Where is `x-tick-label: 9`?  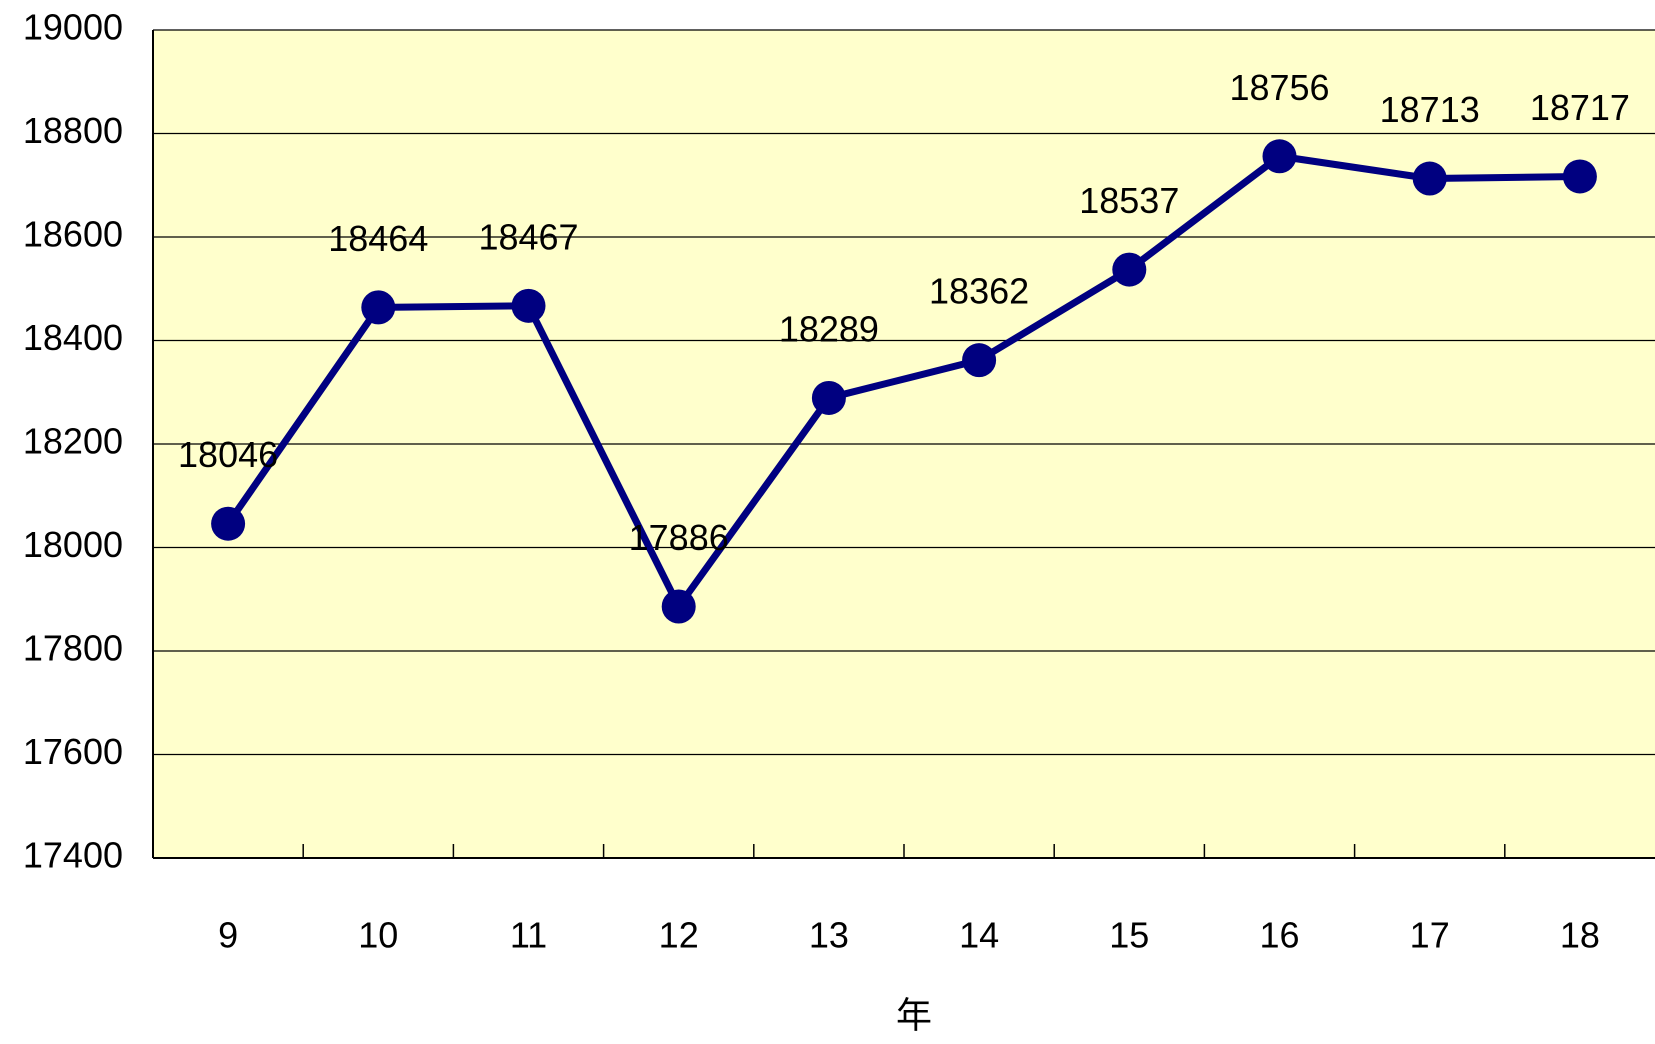 x-tick-label: 9 is located at coordinates (228, 935).